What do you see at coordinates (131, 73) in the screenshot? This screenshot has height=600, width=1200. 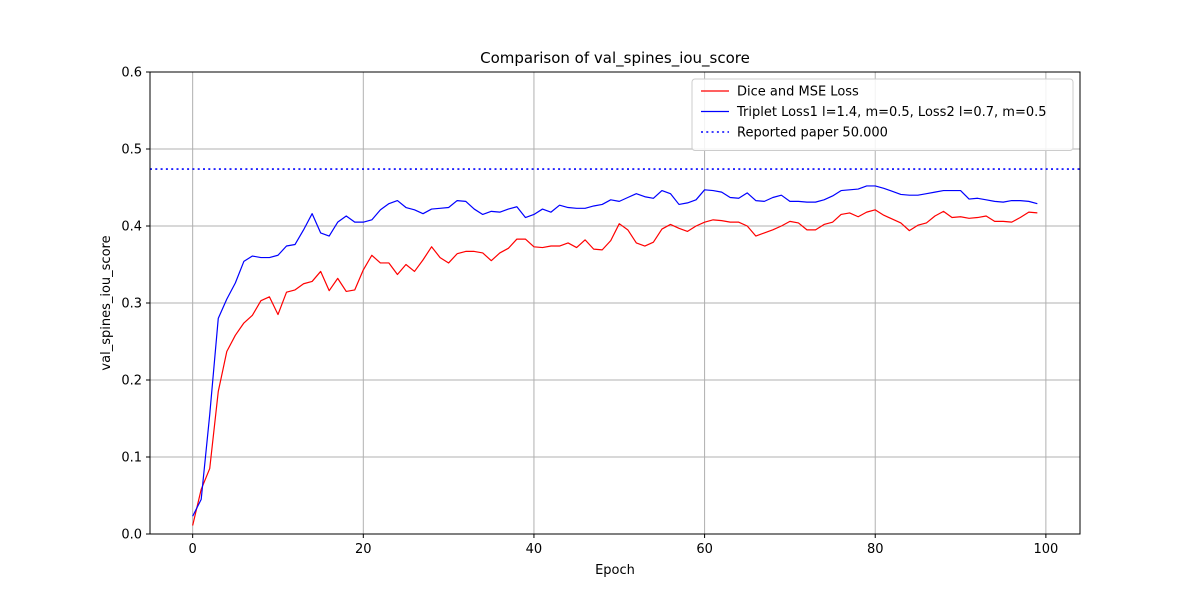 I see `y-tick-label: 0.6` at bounding box center [131, 73].